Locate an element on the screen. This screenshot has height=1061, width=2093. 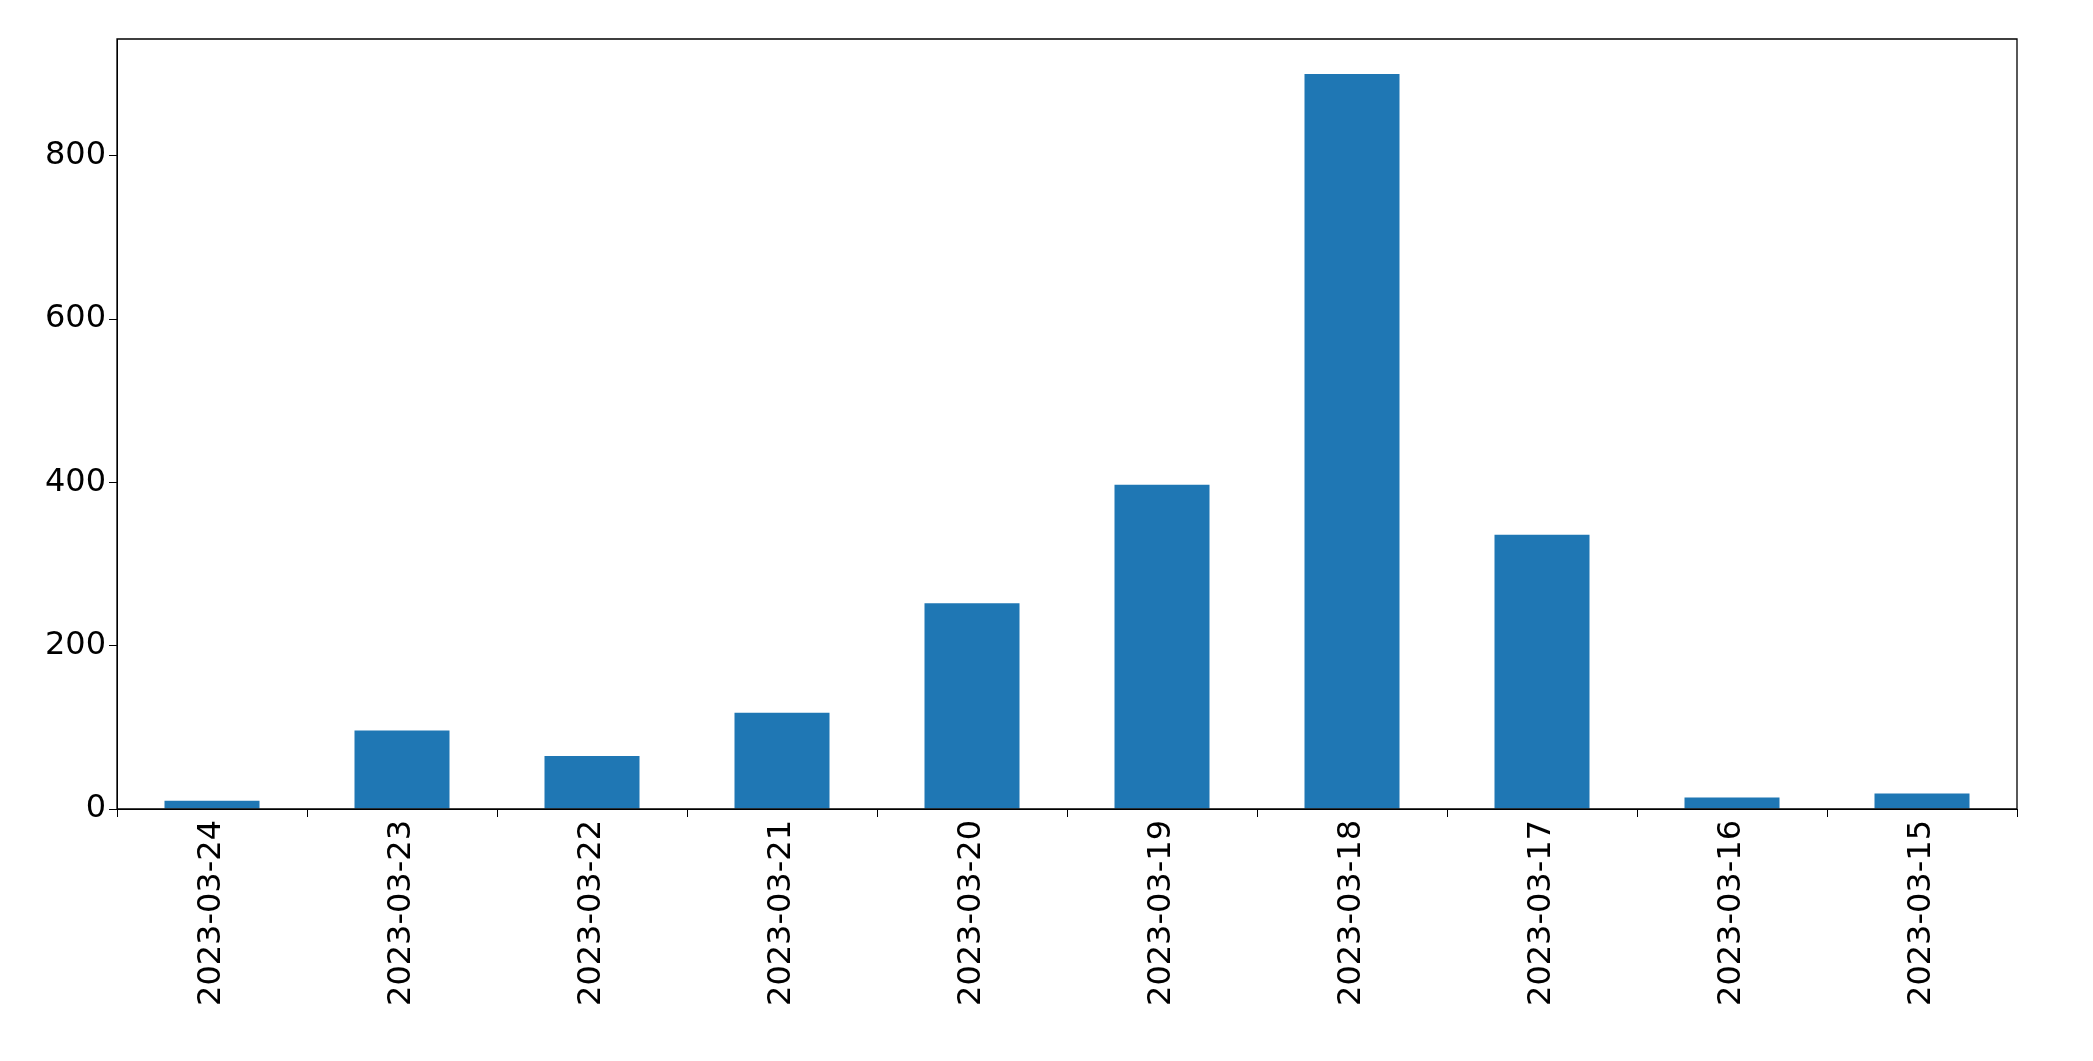
x-tick-label: 2023-03-23 is located at coordinates (399, 913).